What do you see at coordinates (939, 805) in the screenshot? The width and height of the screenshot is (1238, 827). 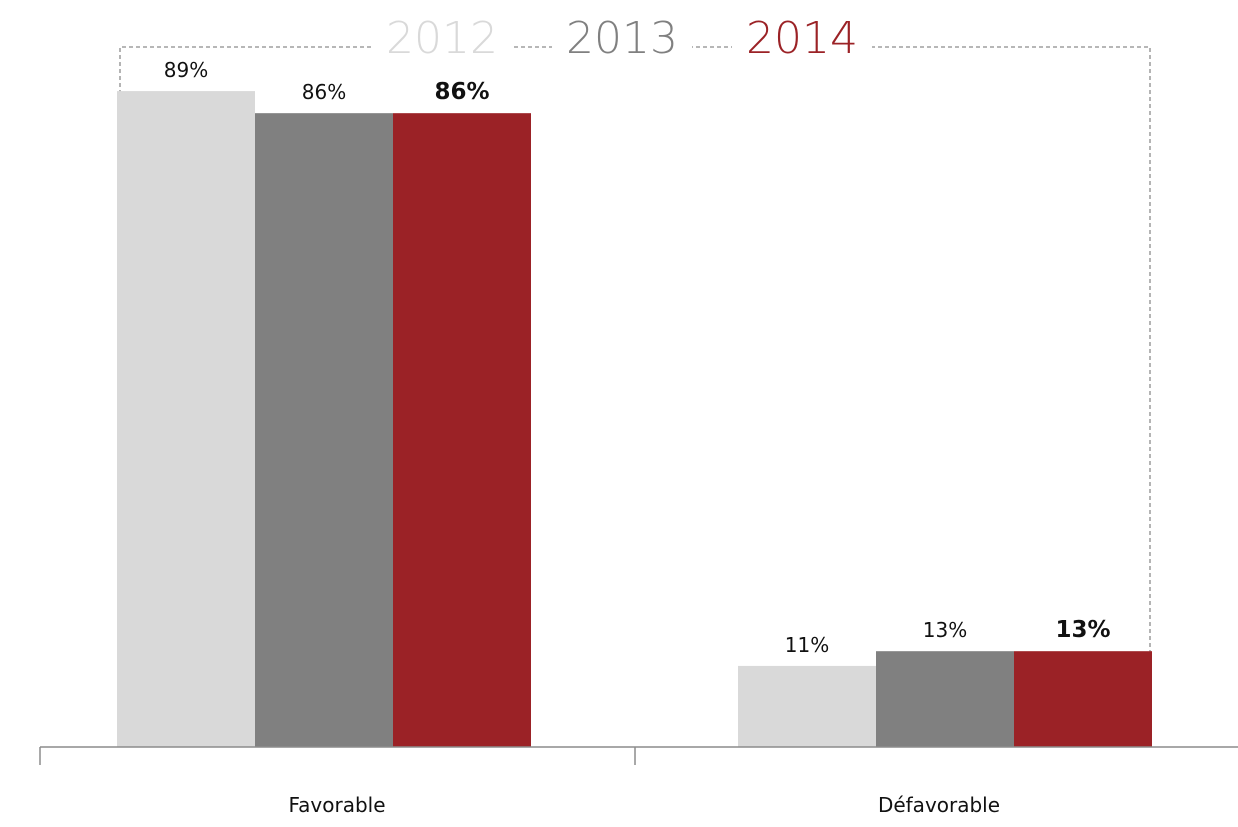 I see `category-label-defavorable: Défavorable` at bounding box center [939, 805].